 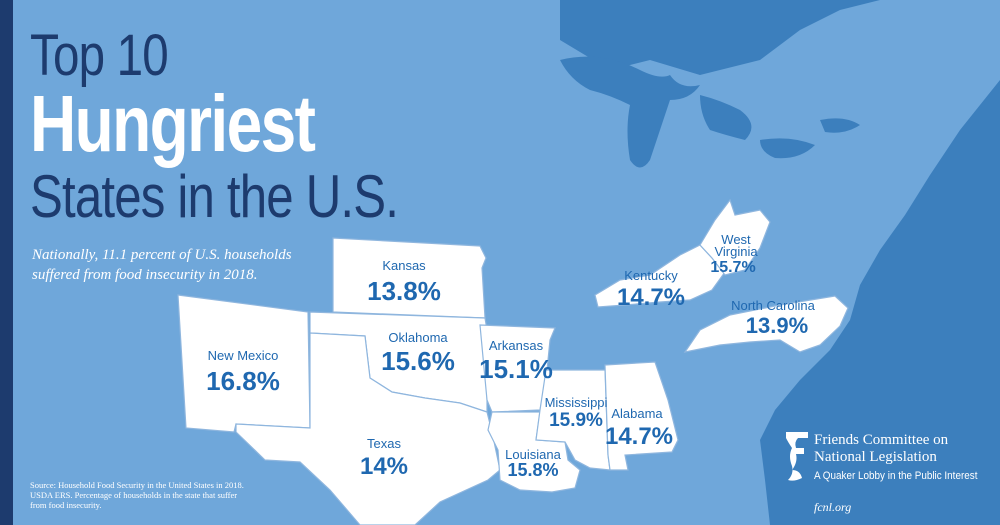 I want to click on label-oklahoma: Oklahoma 15.6%, so click(x=418, y=353).